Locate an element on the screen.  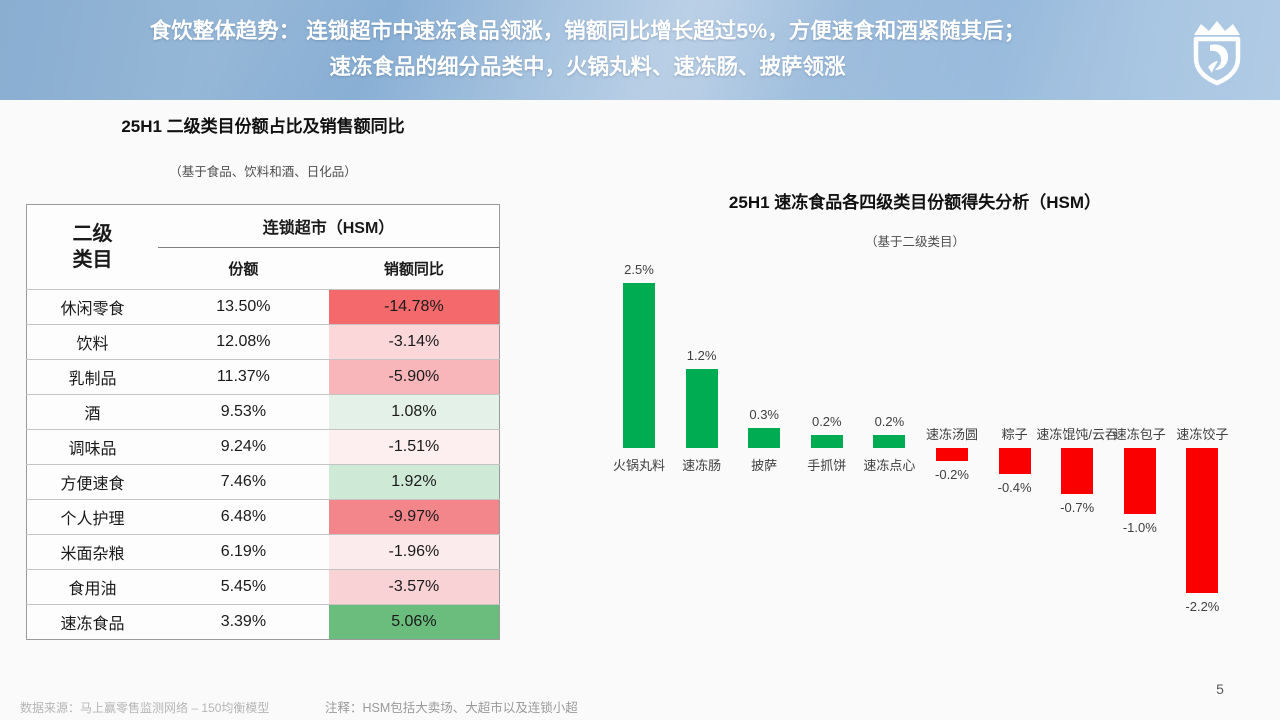
category-cell: 饮料 is located at coordinates (92, 342).